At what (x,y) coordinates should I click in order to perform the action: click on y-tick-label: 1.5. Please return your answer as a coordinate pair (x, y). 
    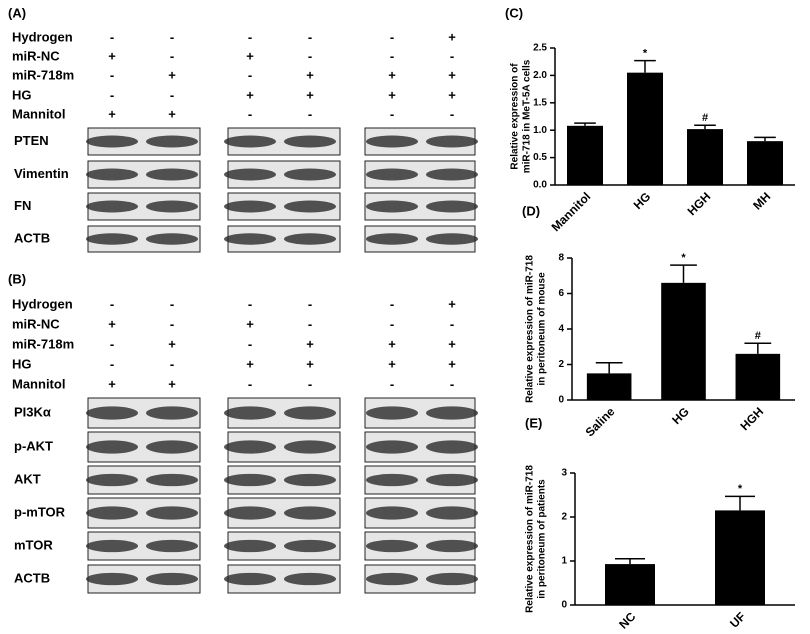
    Looking at the image, I should click on (540, 102).